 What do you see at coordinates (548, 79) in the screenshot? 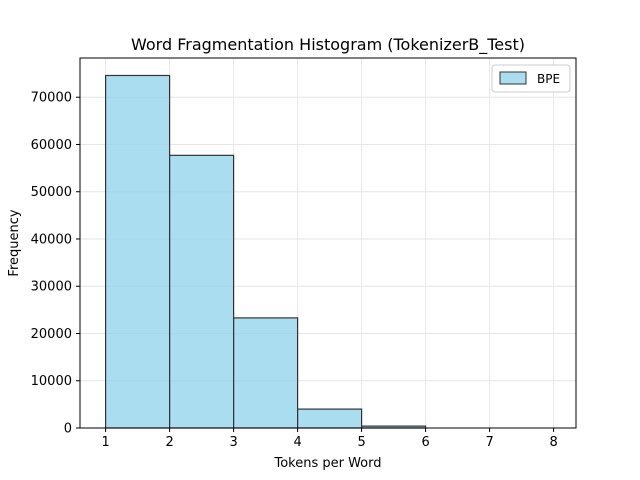
I see `legend-label-bpe: BPE` at bounding box center [548, 79].